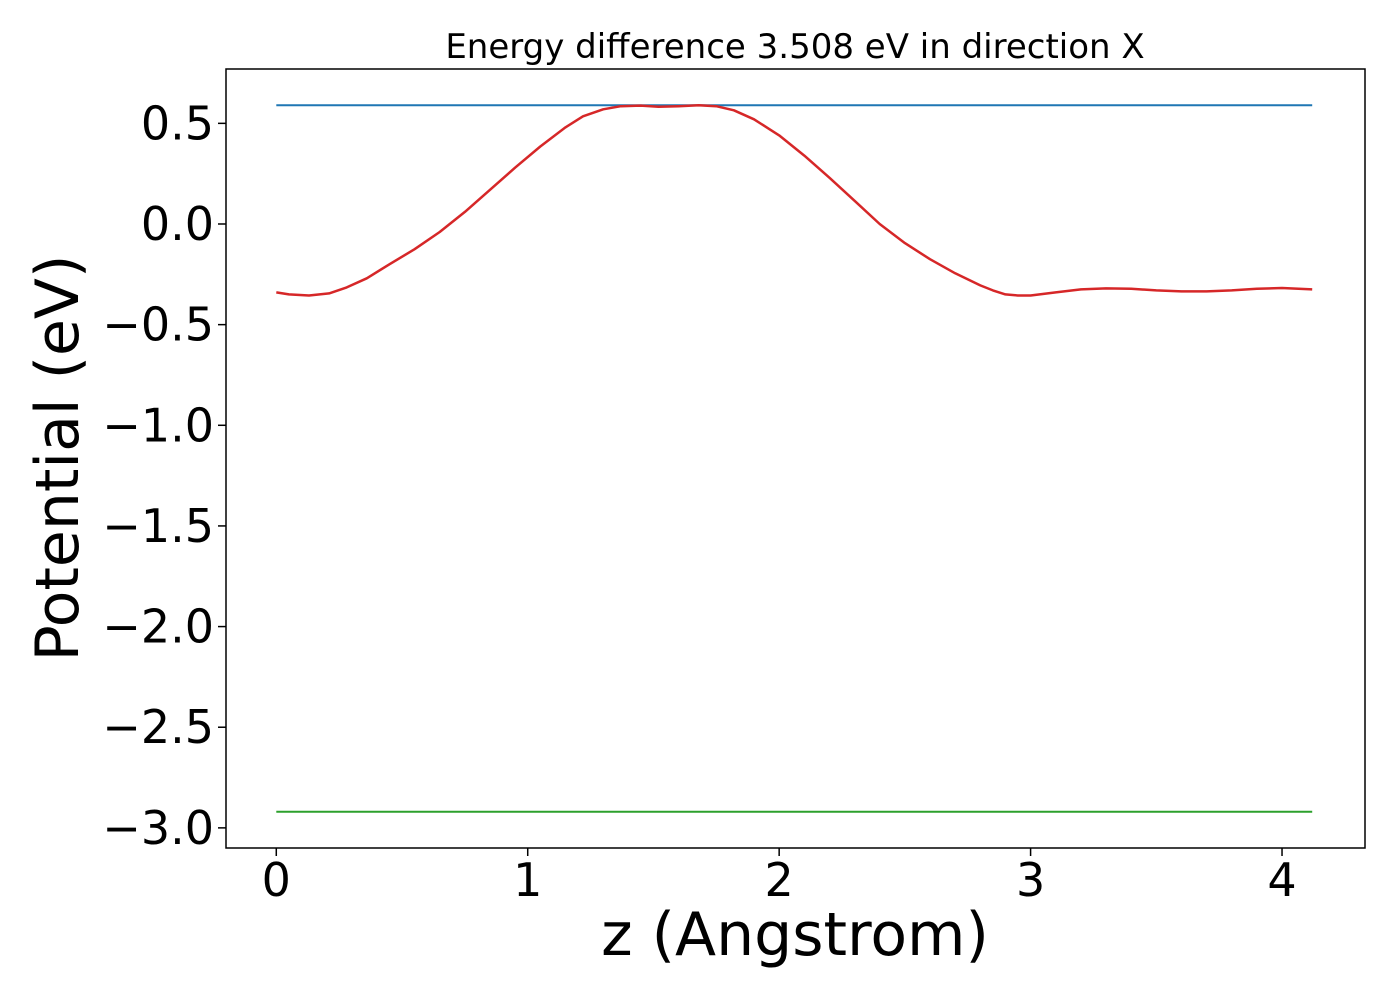  Describe the element at coordinates (177, 123) in the screenshot. I see `y-tick-label: 0.5` at that location.